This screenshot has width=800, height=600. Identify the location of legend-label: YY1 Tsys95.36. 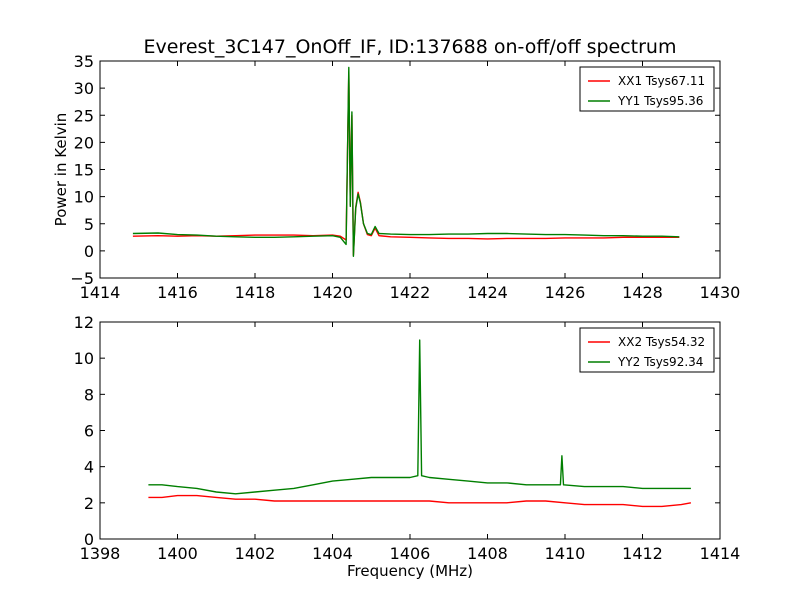
(660, 101).